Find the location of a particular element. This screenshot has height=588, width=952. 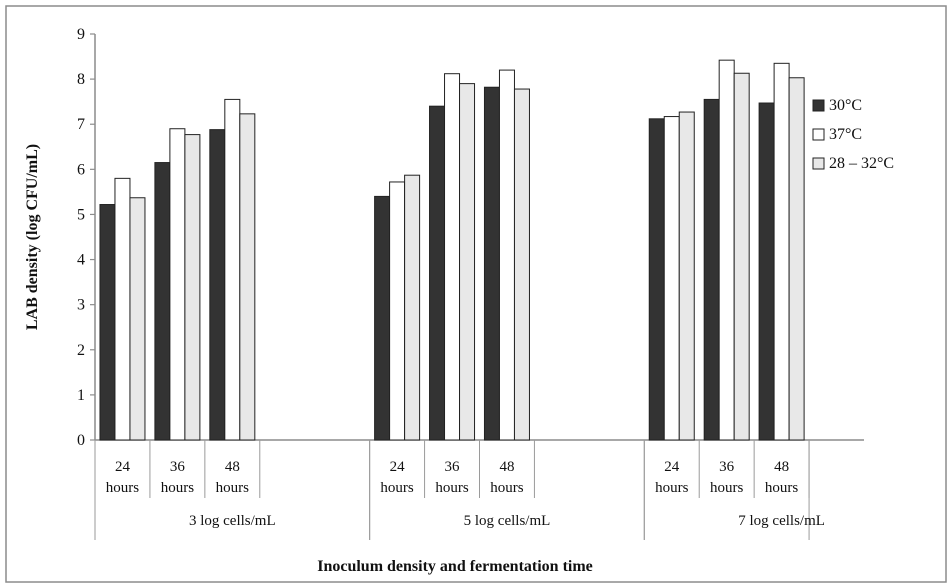

group-label: 5 log cells/mL is located at coordinates (507, 521).